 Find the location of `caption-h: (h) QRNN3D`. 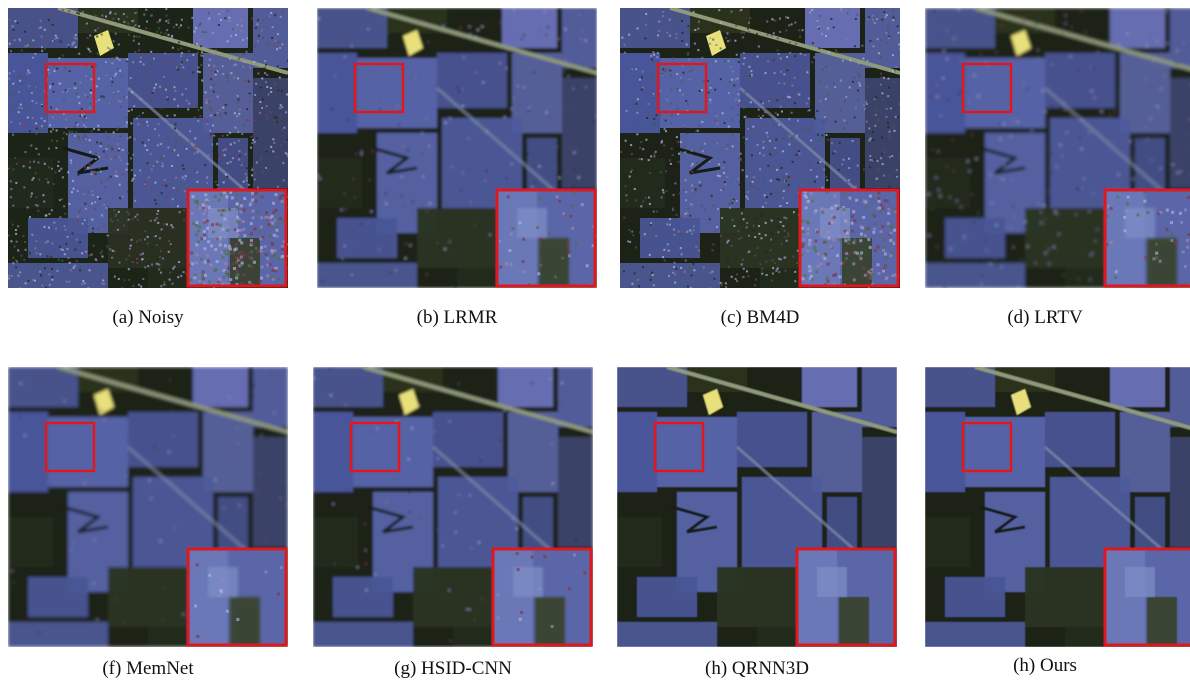

caption-h: (h) QRNN3D is located at coordinates (757, 668).